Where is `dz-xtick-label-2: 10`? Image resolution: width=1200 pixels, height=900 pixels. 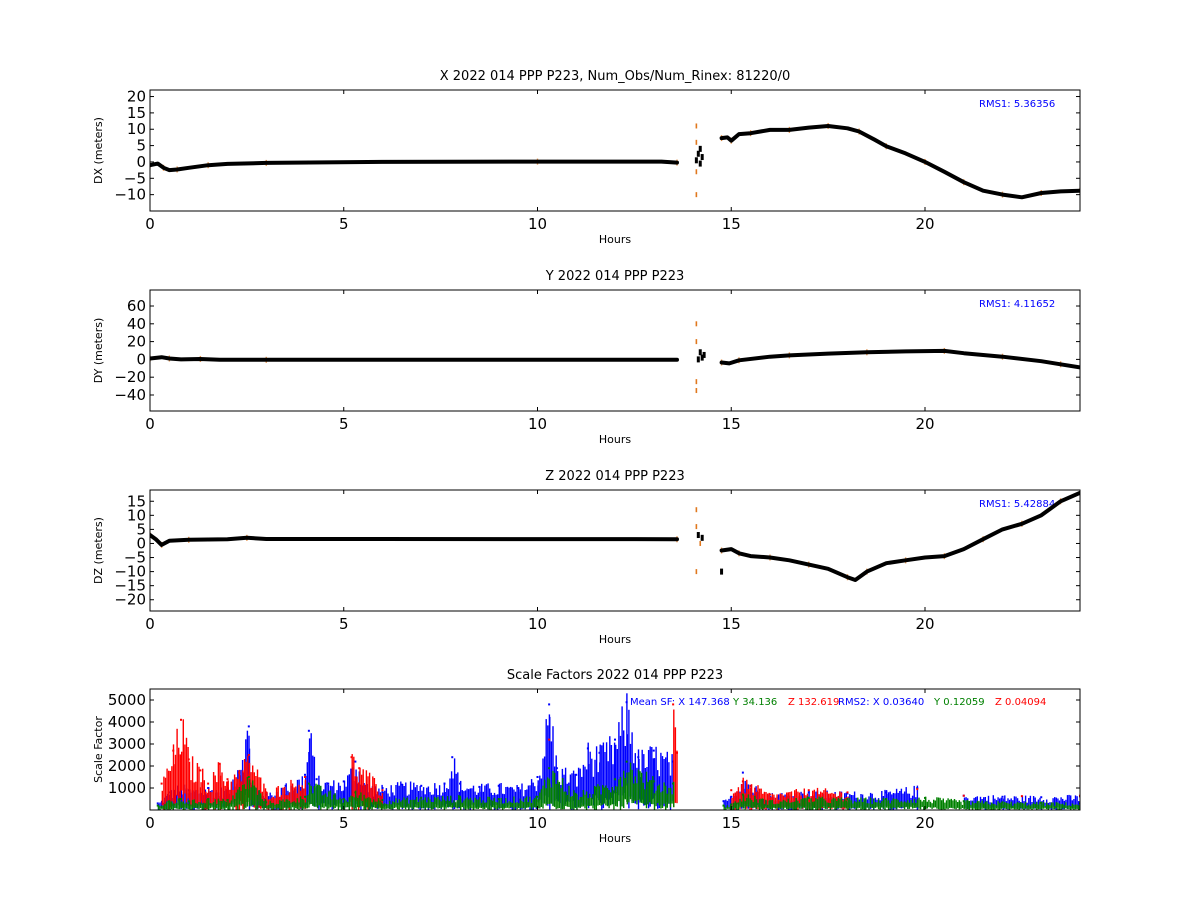 dz-xtick-label-2: 10 is located at coordinates (537, 624).